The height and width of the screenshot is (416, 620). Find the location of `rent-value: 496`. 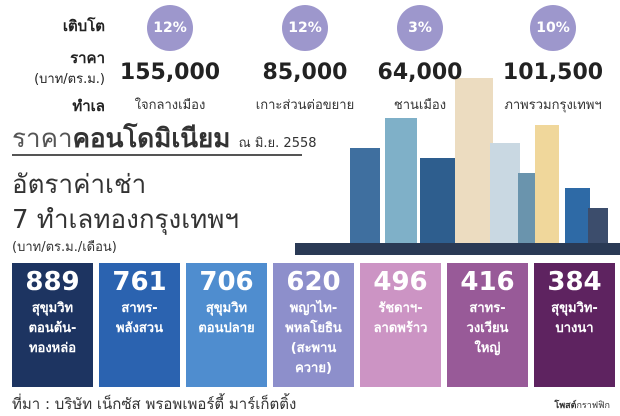

rent-value: 496 is located at coordinates (400, 282).